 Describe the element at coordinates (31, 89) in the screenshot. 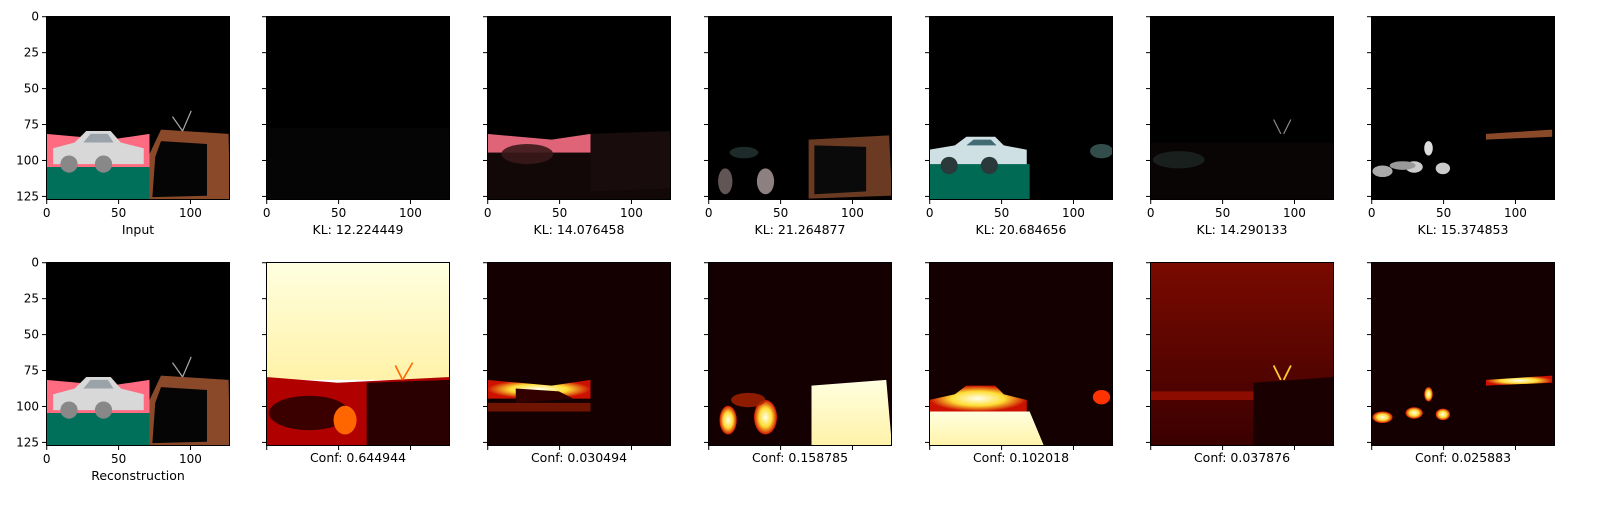

I see `y-tick-label: 50` at that location.